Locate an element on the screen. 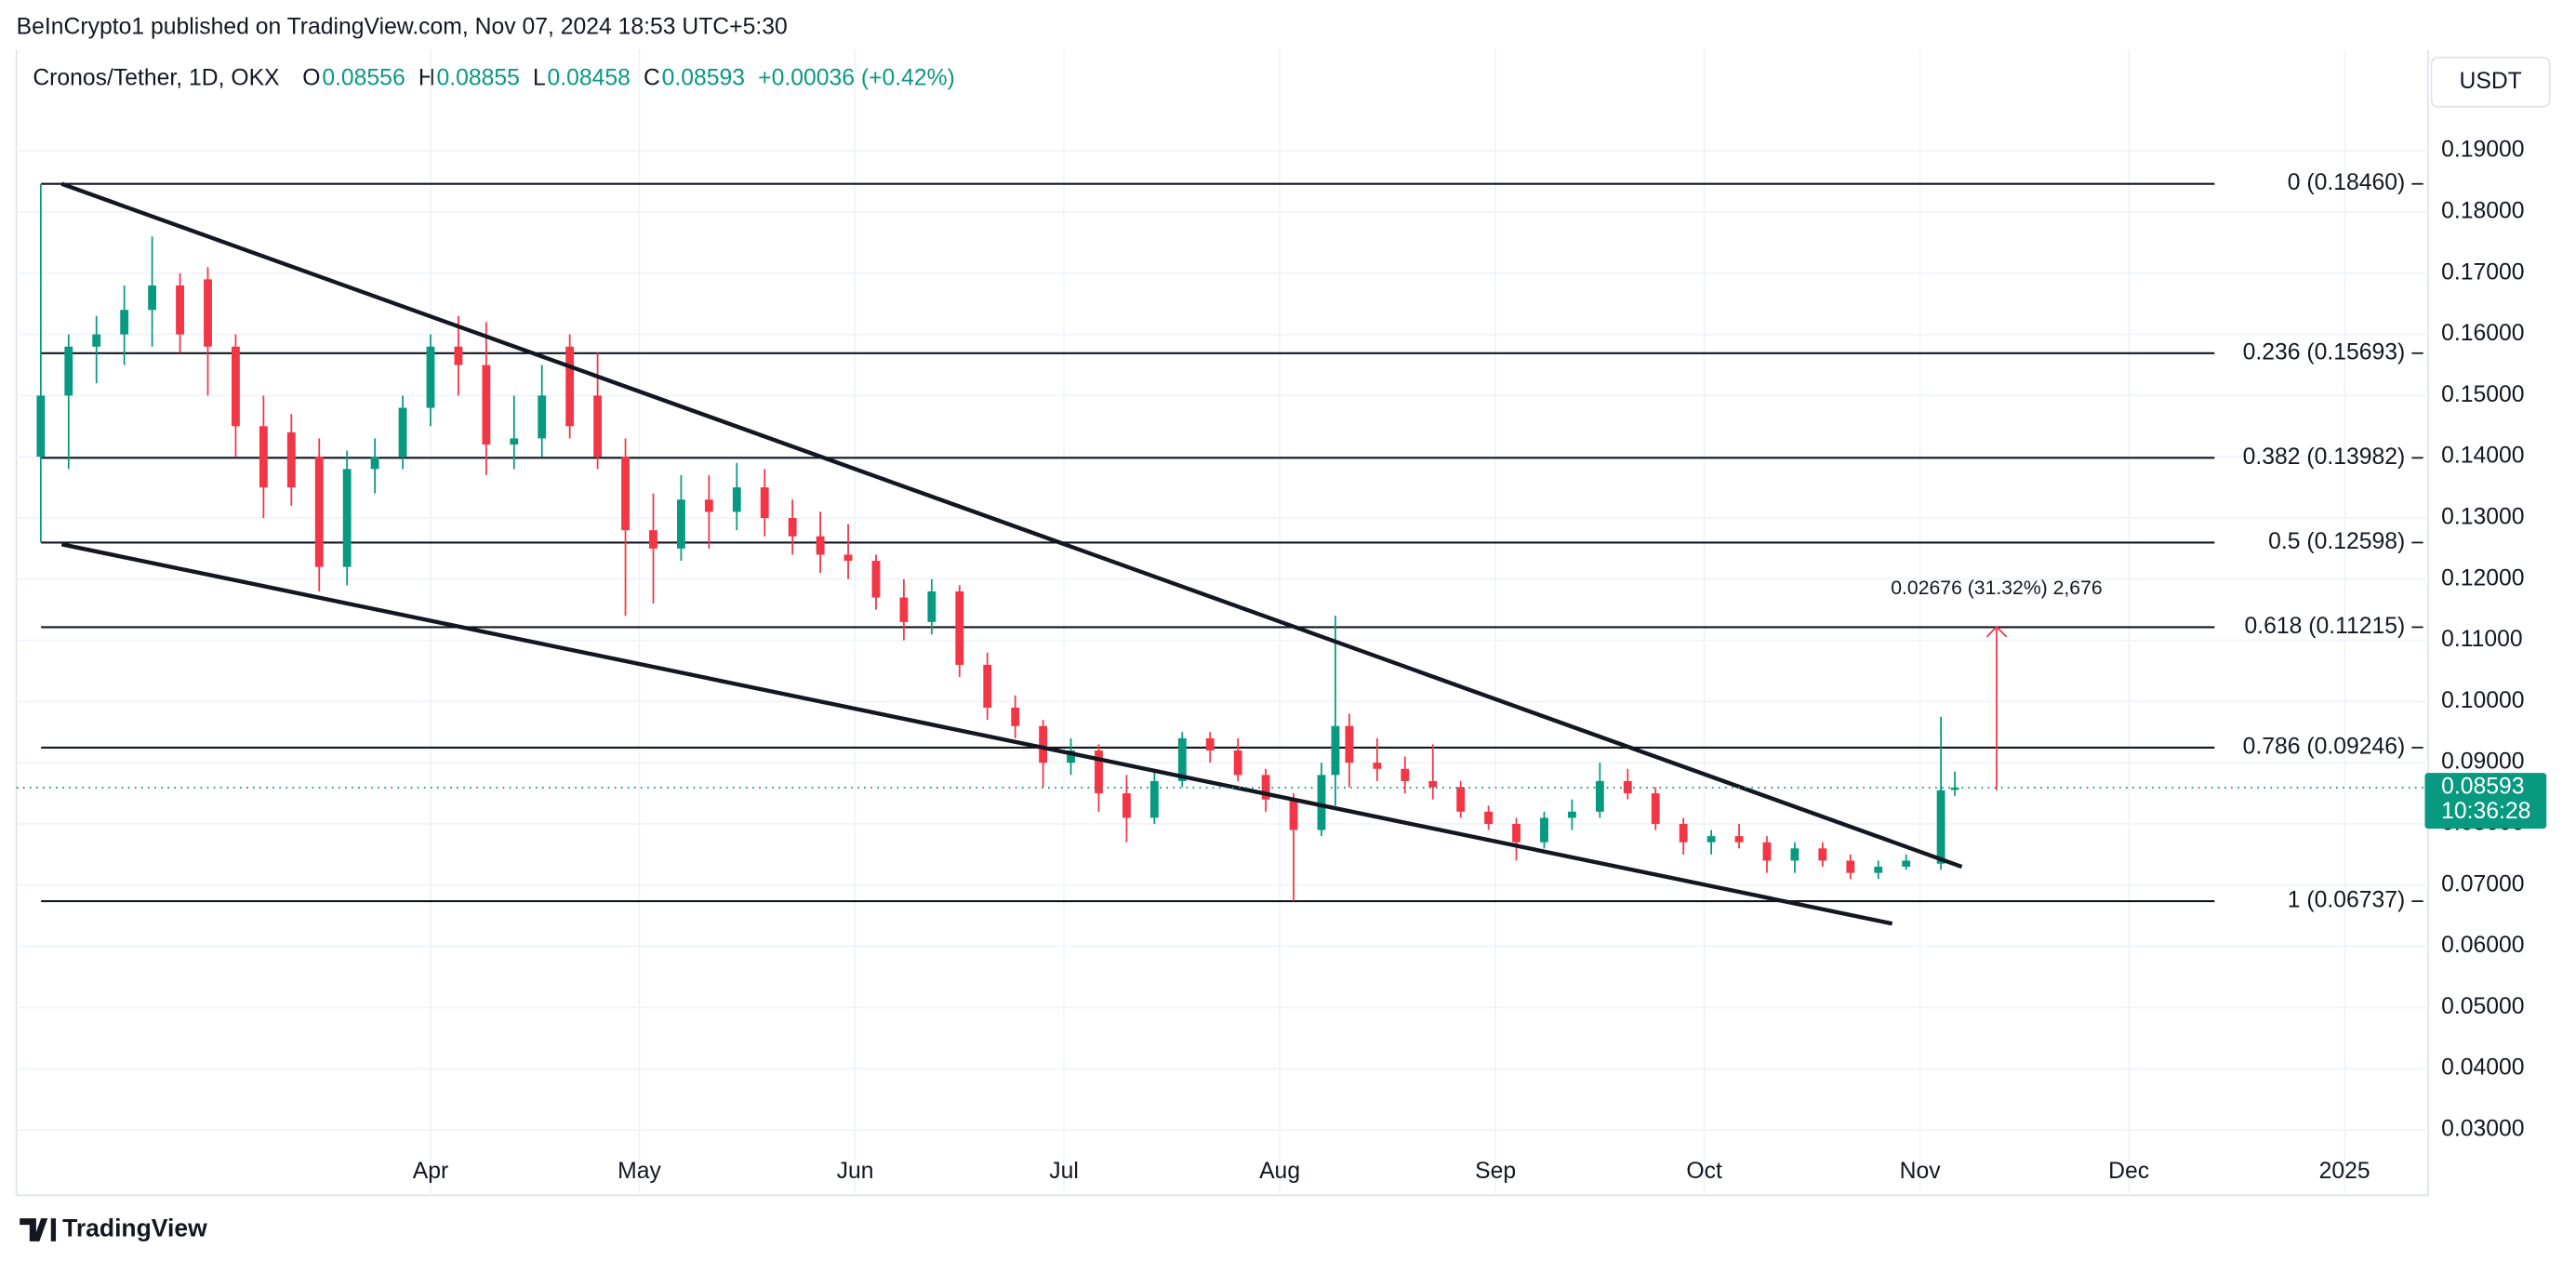 Image resolution: width=2576 pixels, height=1261 pixels. currency-button is located at coordinates (2490, 82).